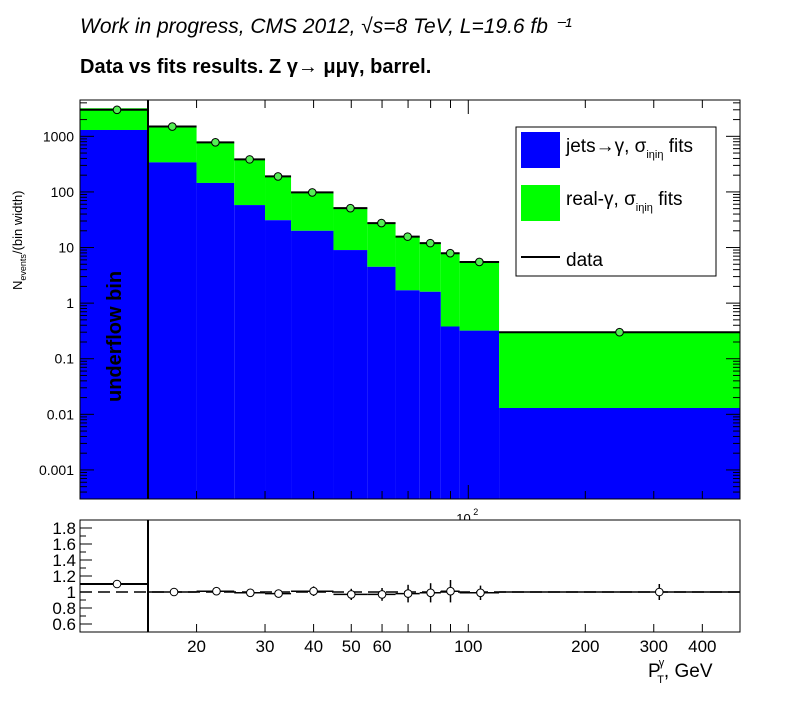  What do you see at coordinates (56, 470) in the screenshot?
I see `y-tick-label: 0.001` at bounding box center [56, 470].